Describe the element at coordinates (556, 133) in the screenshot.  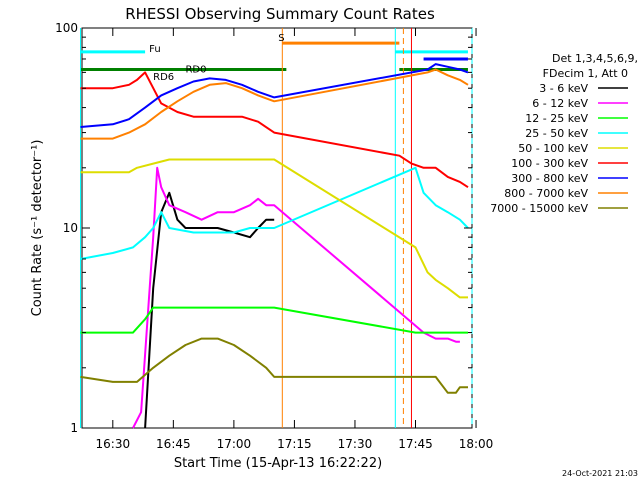
I see `legend-label-3: 25 - 50 keV` at that location.